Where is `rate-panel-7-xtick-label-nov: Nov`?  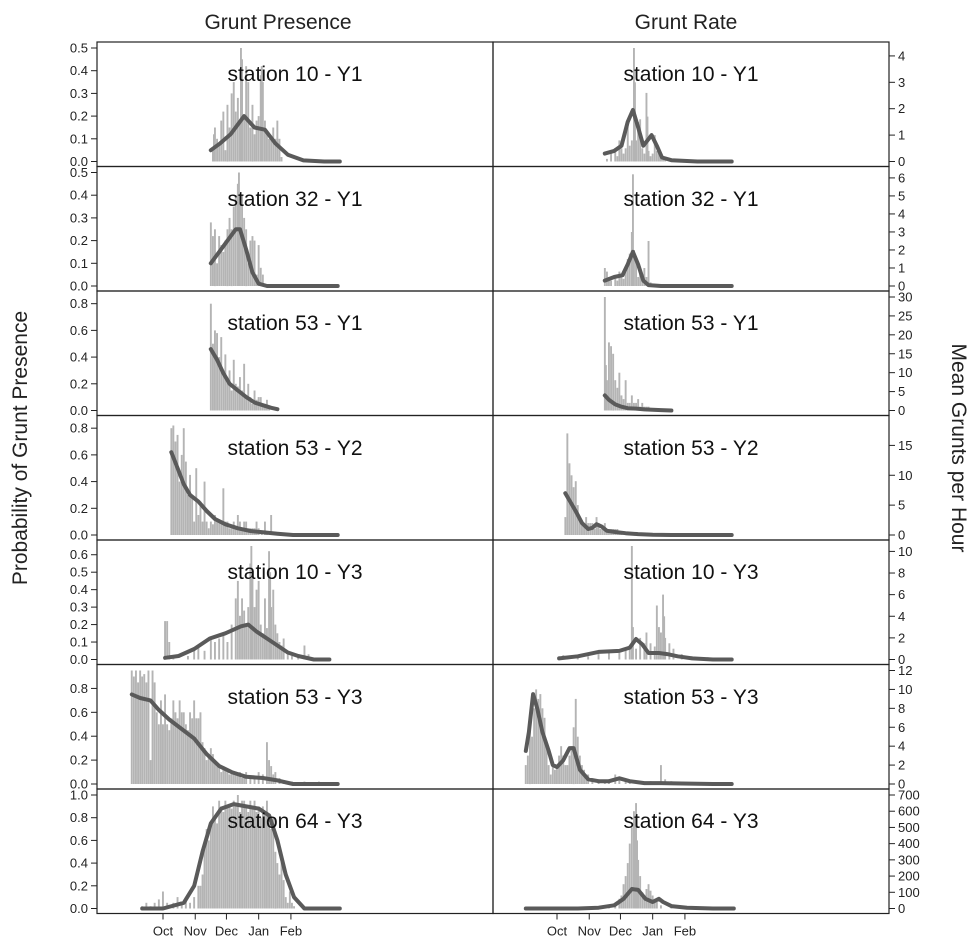
rate-panel-7-xtick-label-nov: Nov is located at coordinates (590, 931).